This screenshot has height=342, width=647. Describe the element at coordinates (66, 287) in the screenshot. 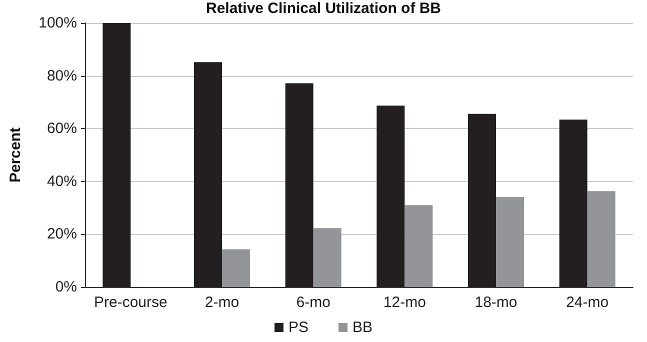

I see `y-tick-label: 0%` at that location.